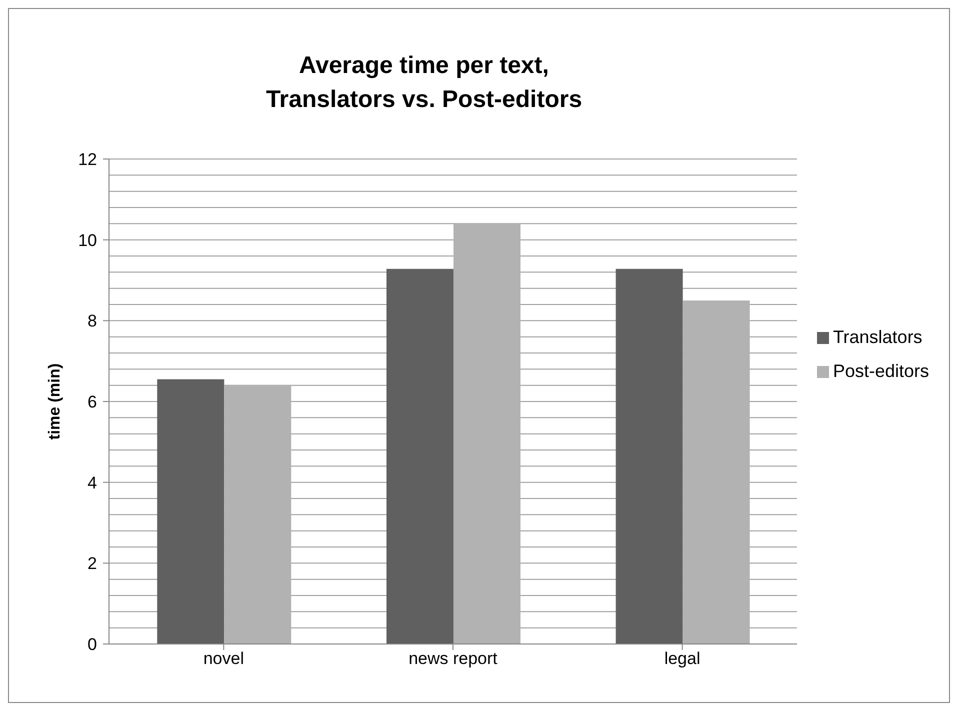 This screenshot has width=960, height=713. Describe the element at coordinates (55, 401) in the screenshot. I see `y-axis-title: time (min)` at that location.